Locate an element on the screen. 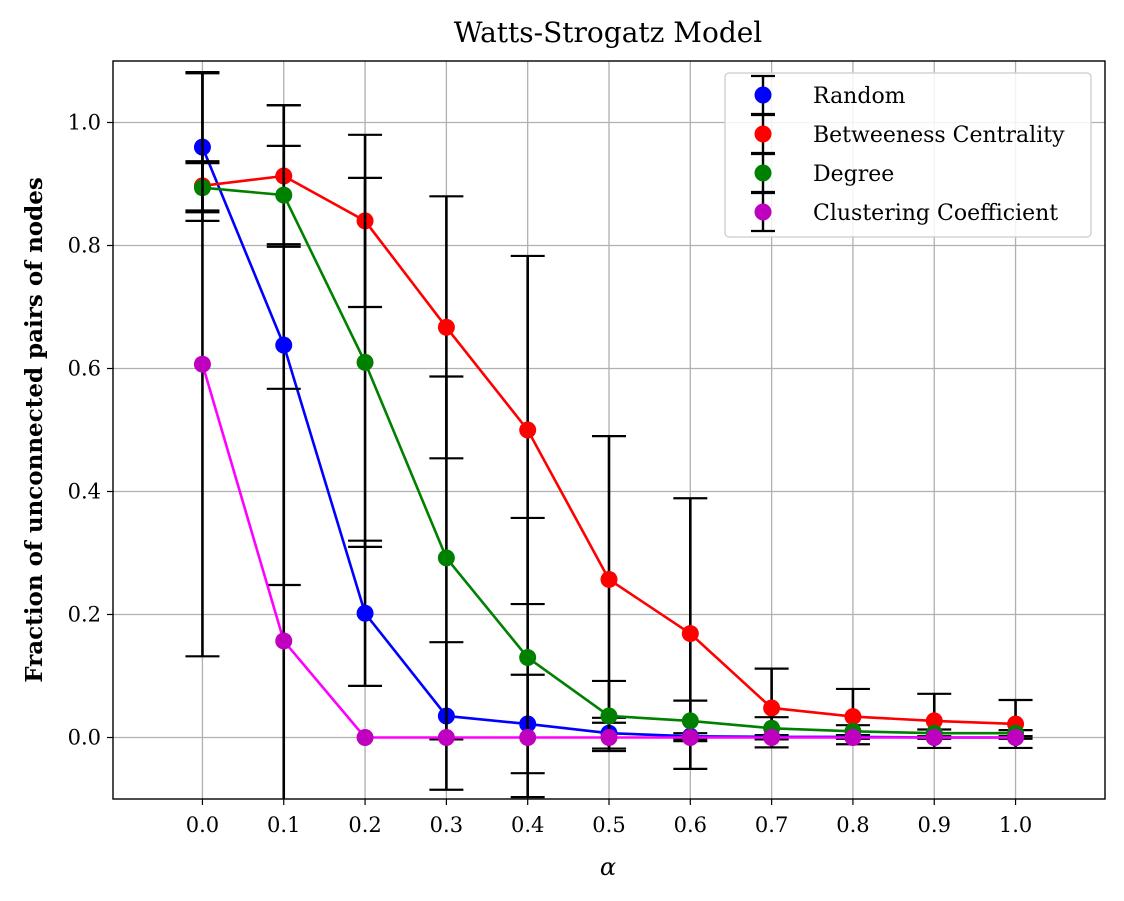 Image resolution: width=1124 pixels, height=901 pixels. legend-item: Degree is located at coordinates (822, 173).